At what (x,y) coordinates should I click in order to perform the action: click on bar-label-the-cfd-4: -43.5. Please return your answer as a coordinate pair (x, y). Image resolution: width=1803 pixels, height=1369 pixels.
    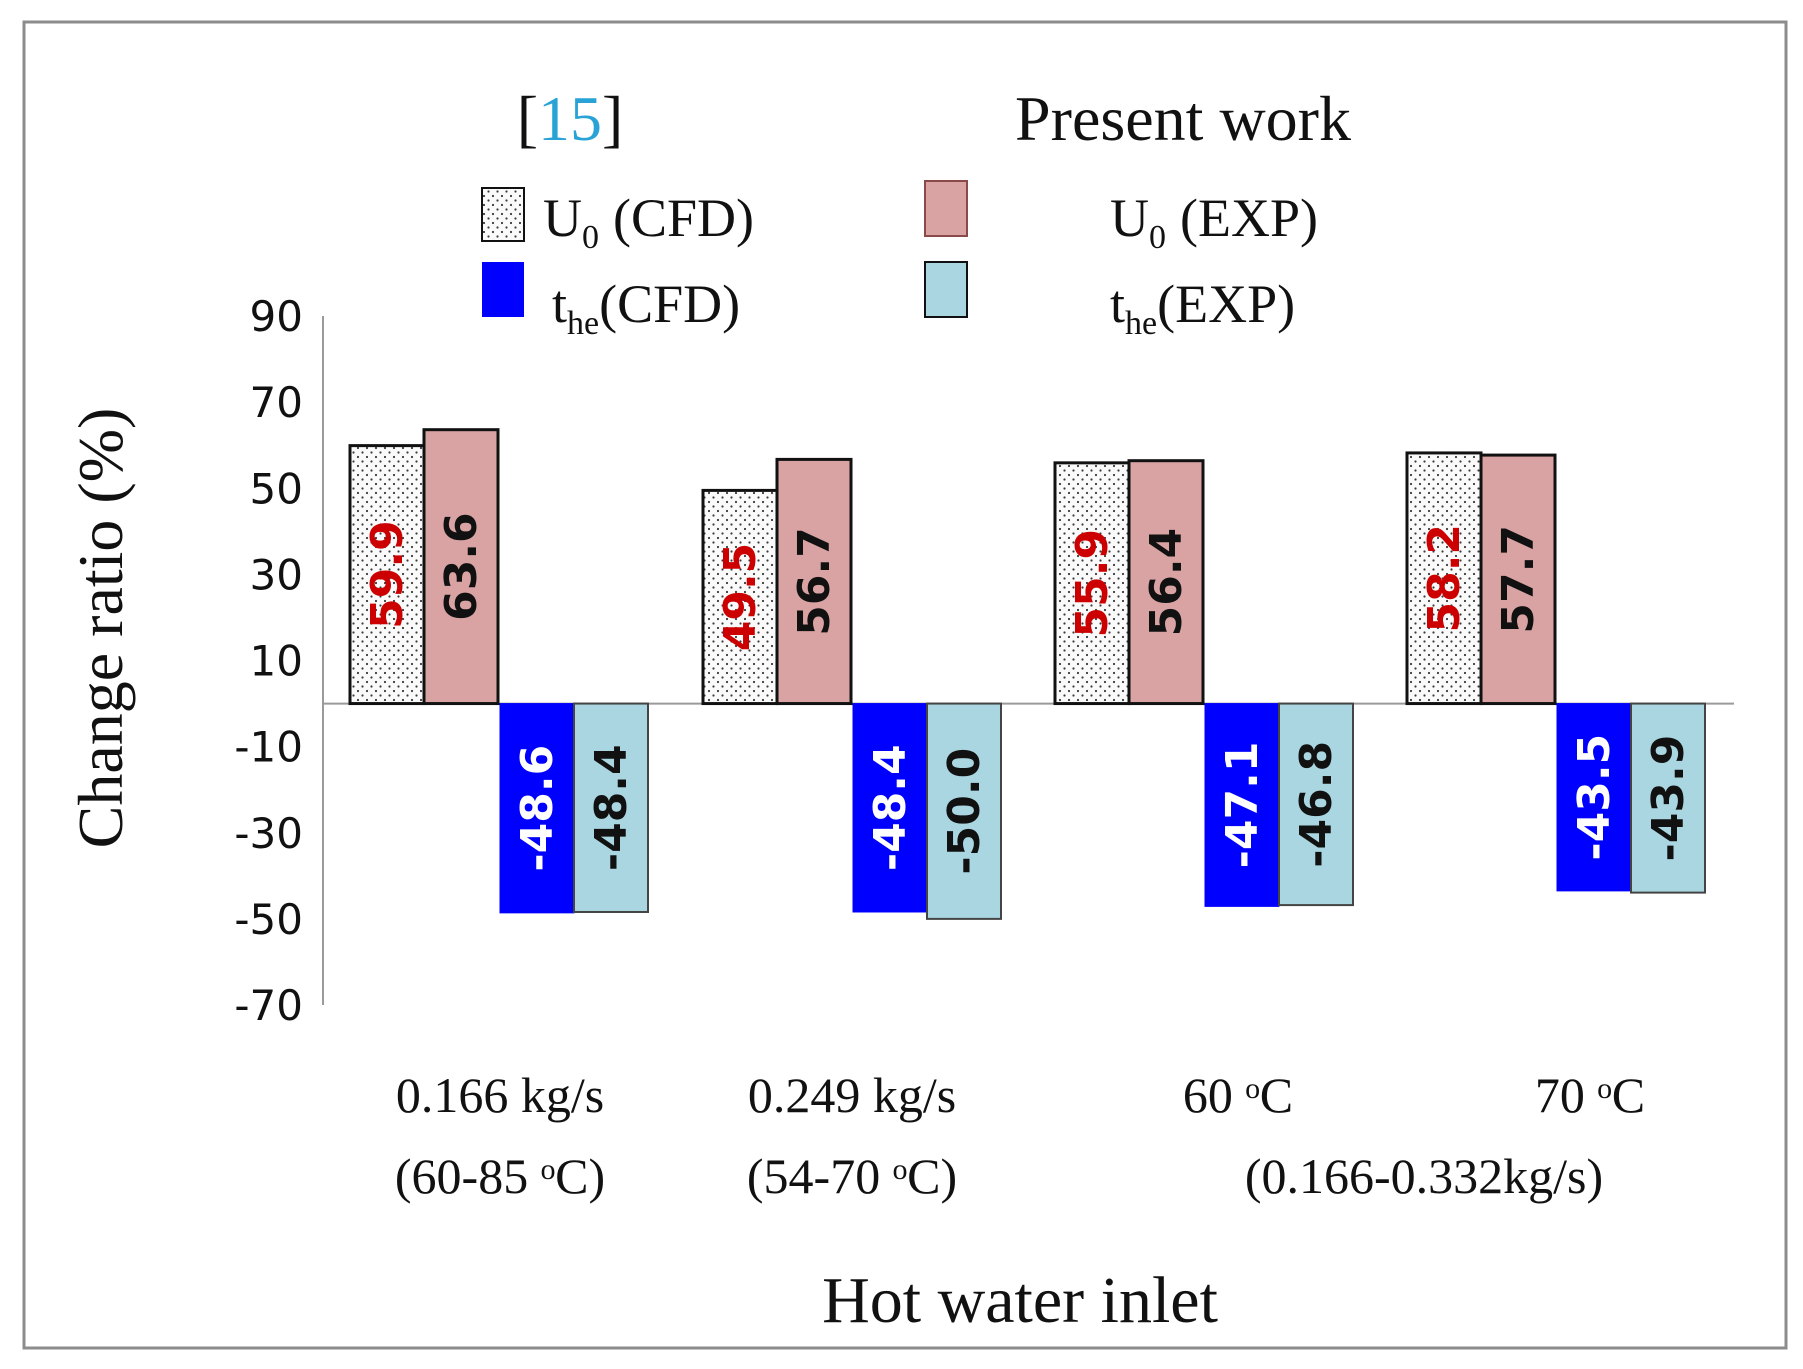
    Looking at the image, I should click on (1594, 797).